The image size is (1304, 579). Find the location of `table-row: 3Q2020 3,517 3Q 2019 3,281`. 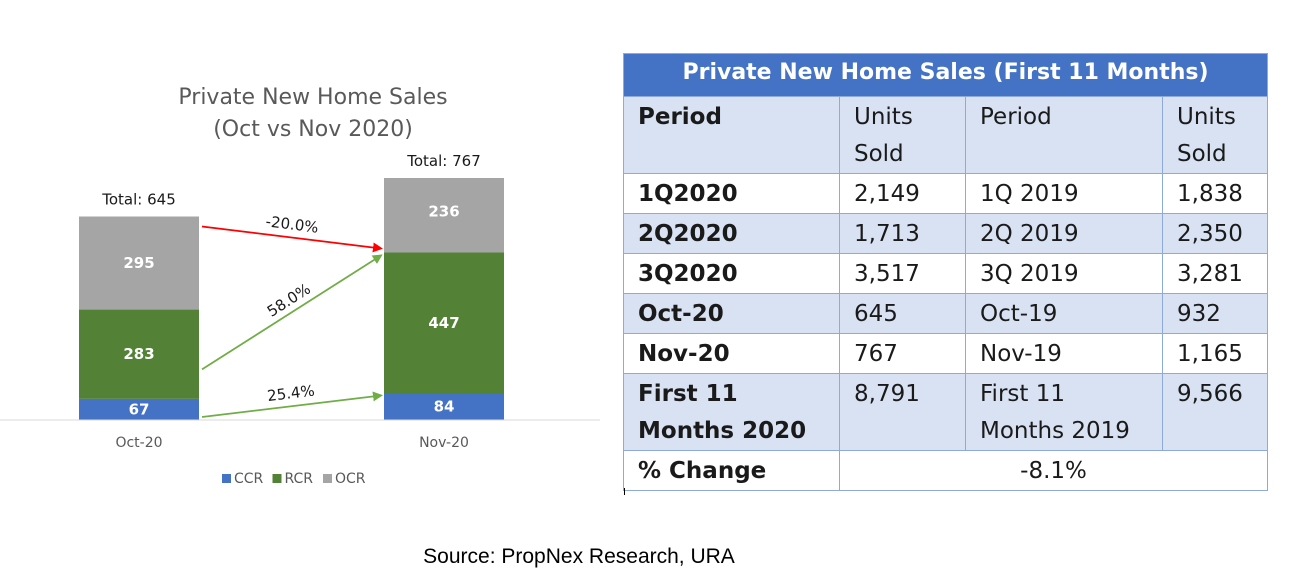

table-row: 3Q2020 3,517 3Q 2019 3,281 is located at coordinates (946, 273).